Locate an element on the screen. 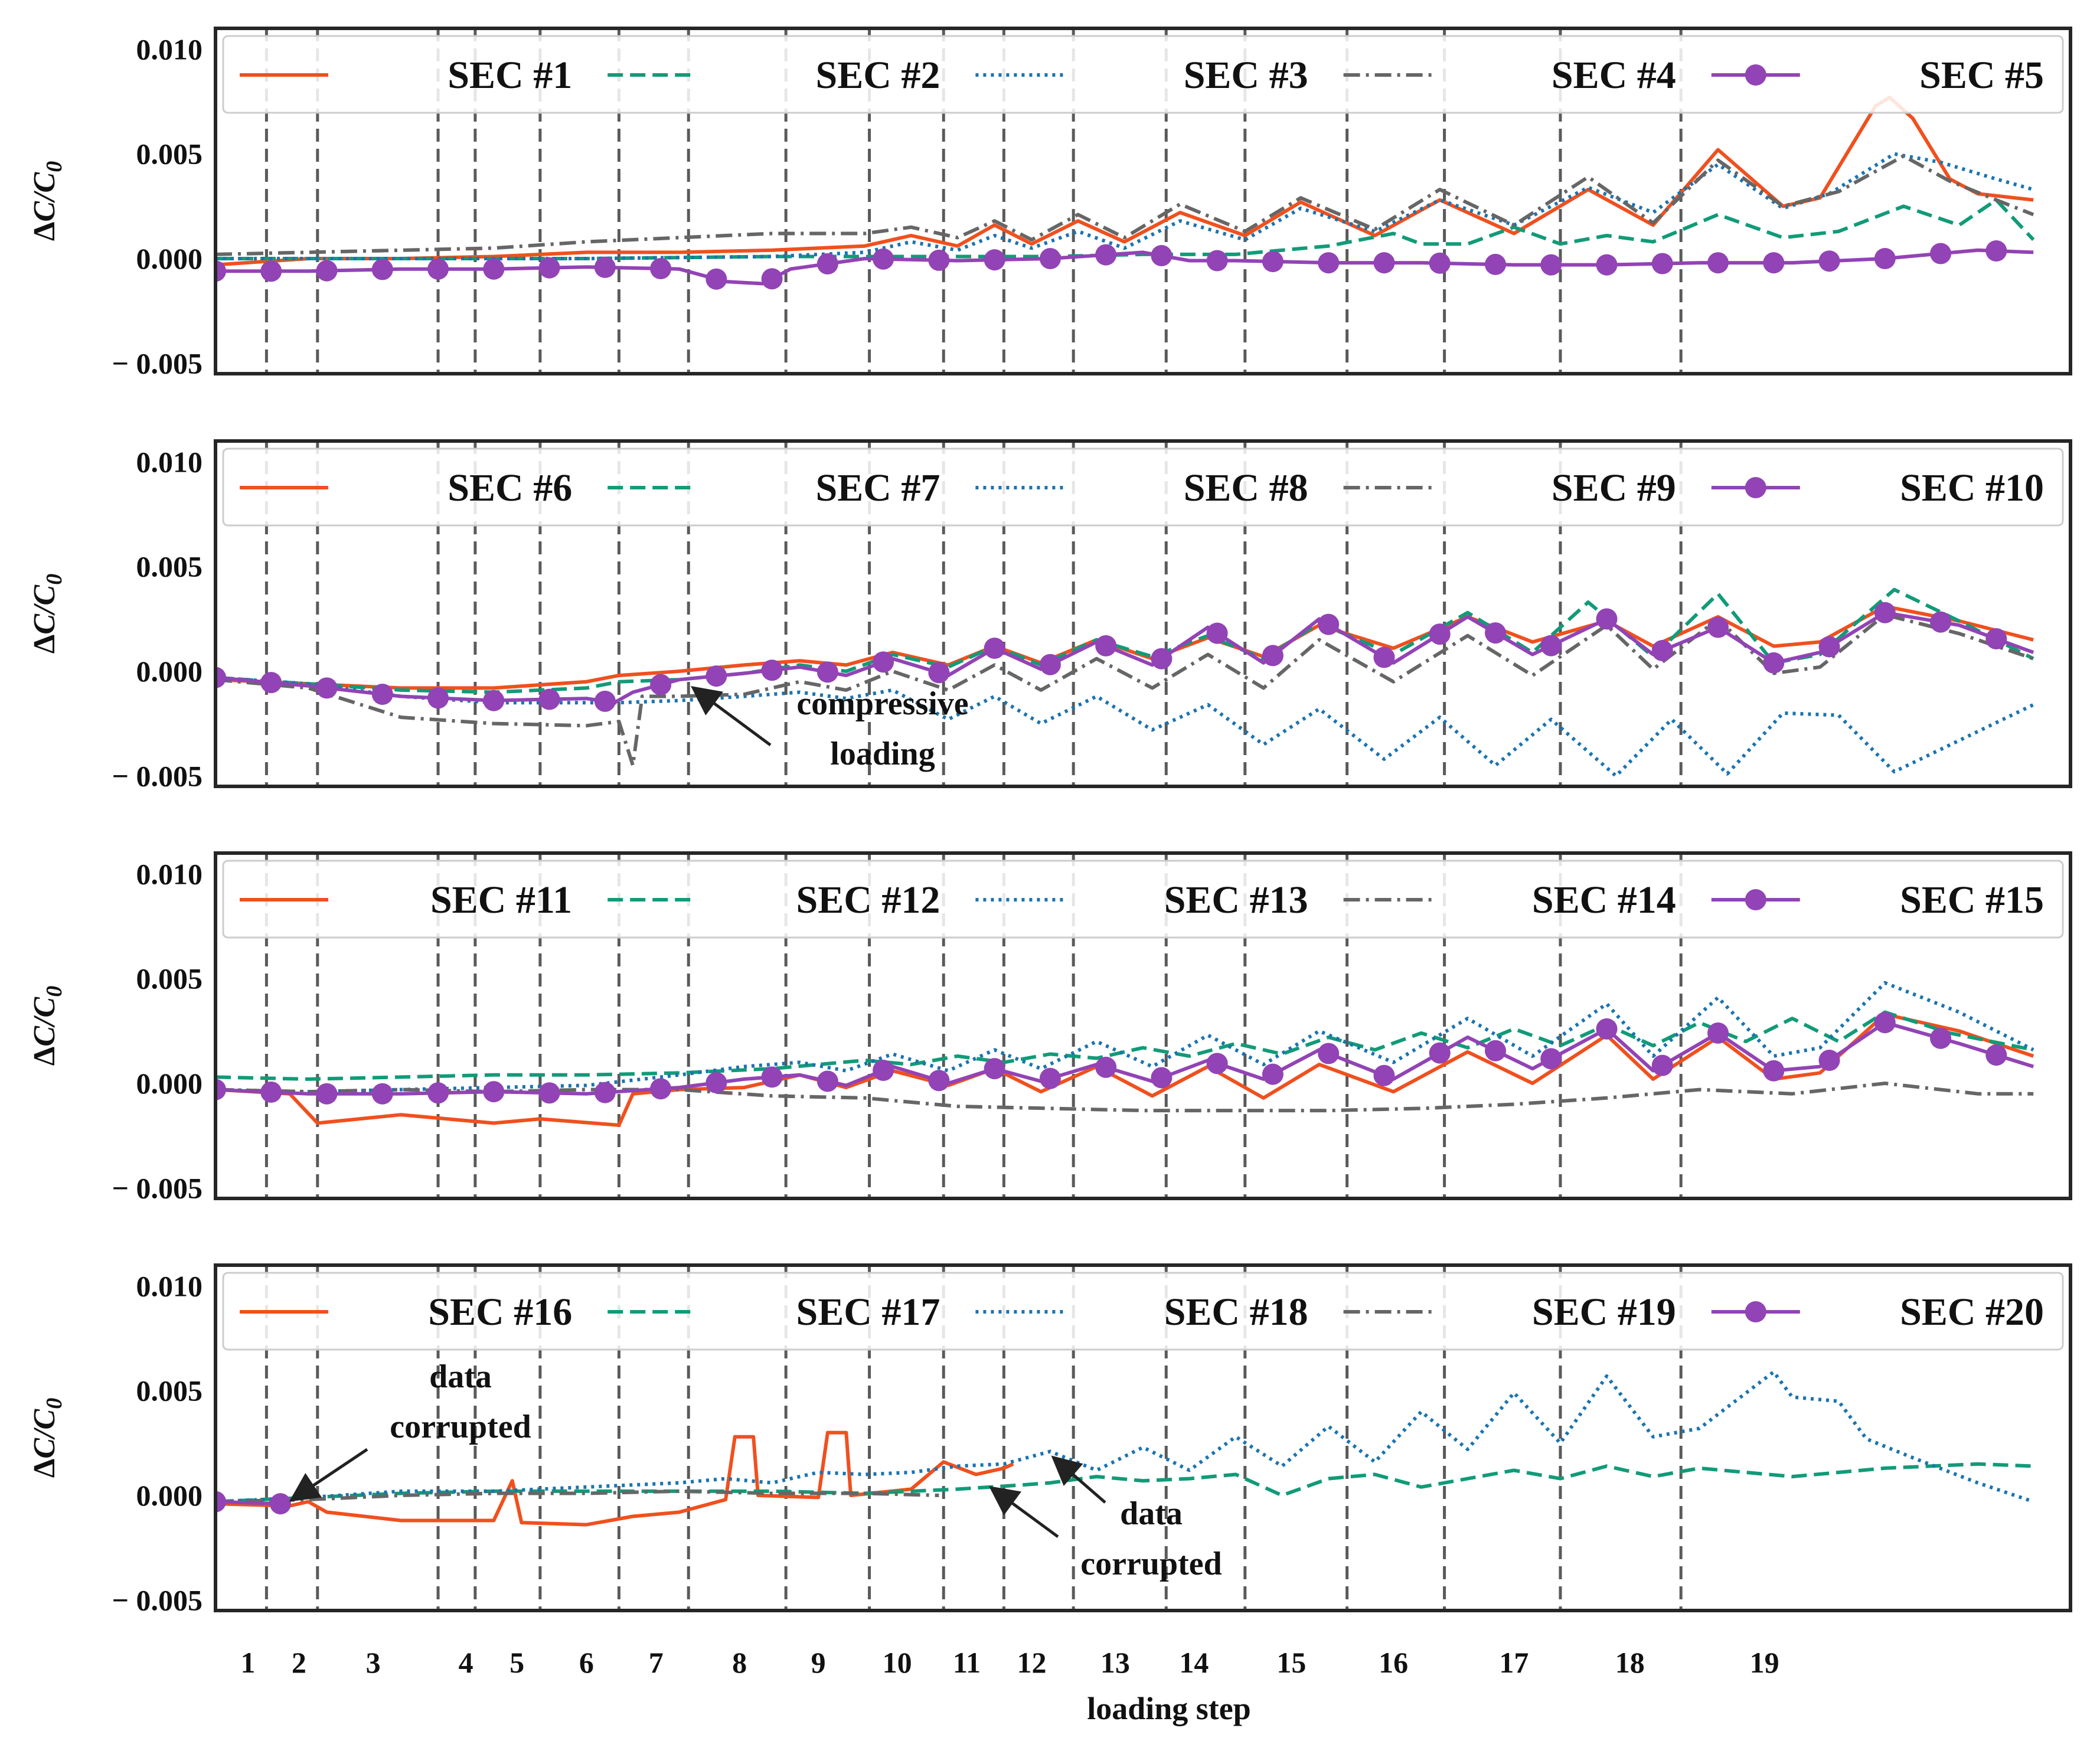 The image size is (2100, 1741). x-tick-label: 18 is located at coordinates (1630, 1662).